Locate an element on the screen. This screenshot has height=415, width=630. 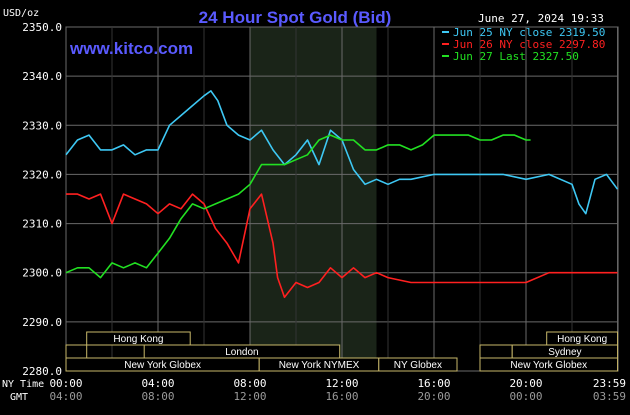
y-tick-label: 2330.0 is located at coordinates (42, 125).